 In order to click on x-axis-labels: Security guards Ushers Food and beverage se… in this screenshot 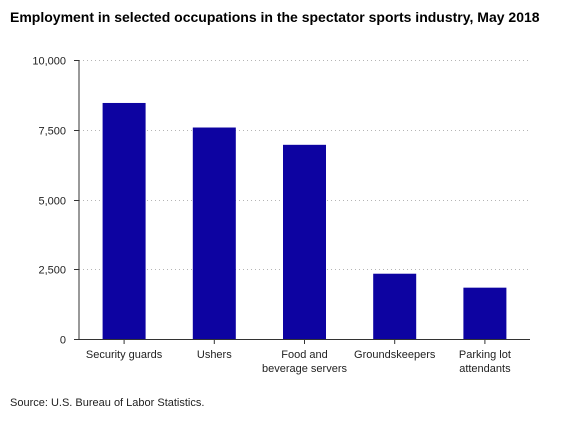, I will do `click(298, 357)`.